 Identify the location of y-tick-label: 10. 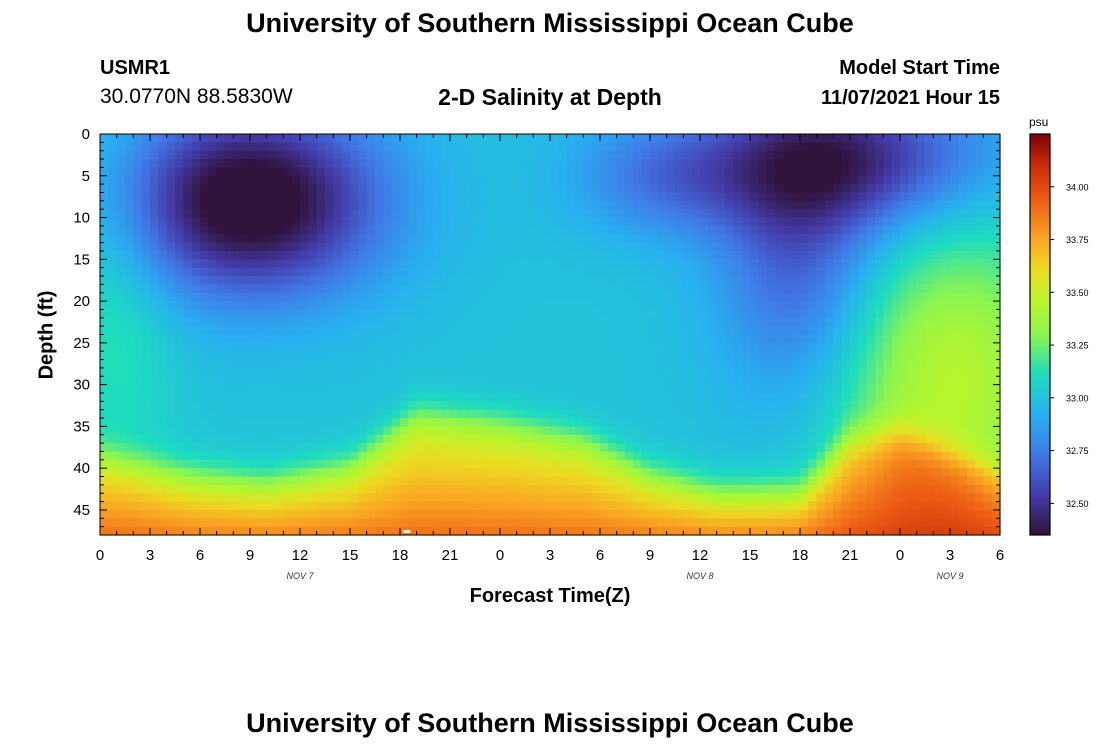
(81, 218).